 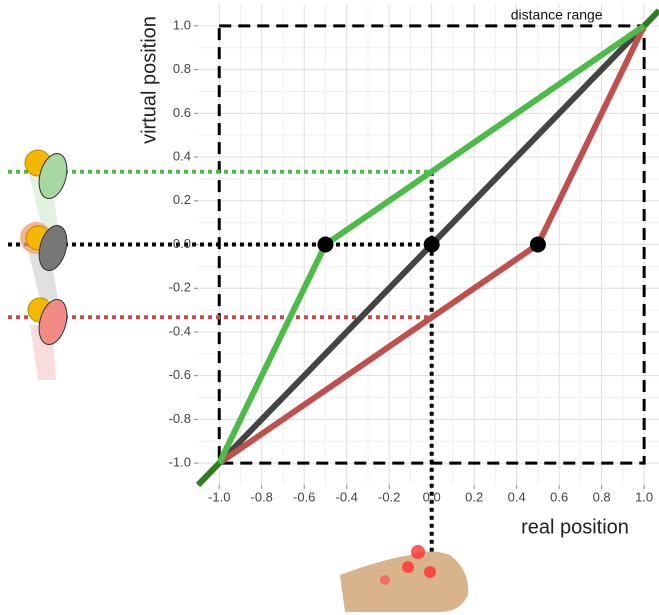 What do you see at coordinates (557, 15) in the screenshot?
I see `range-box-label: distance range` at bounding box center [557, 15].